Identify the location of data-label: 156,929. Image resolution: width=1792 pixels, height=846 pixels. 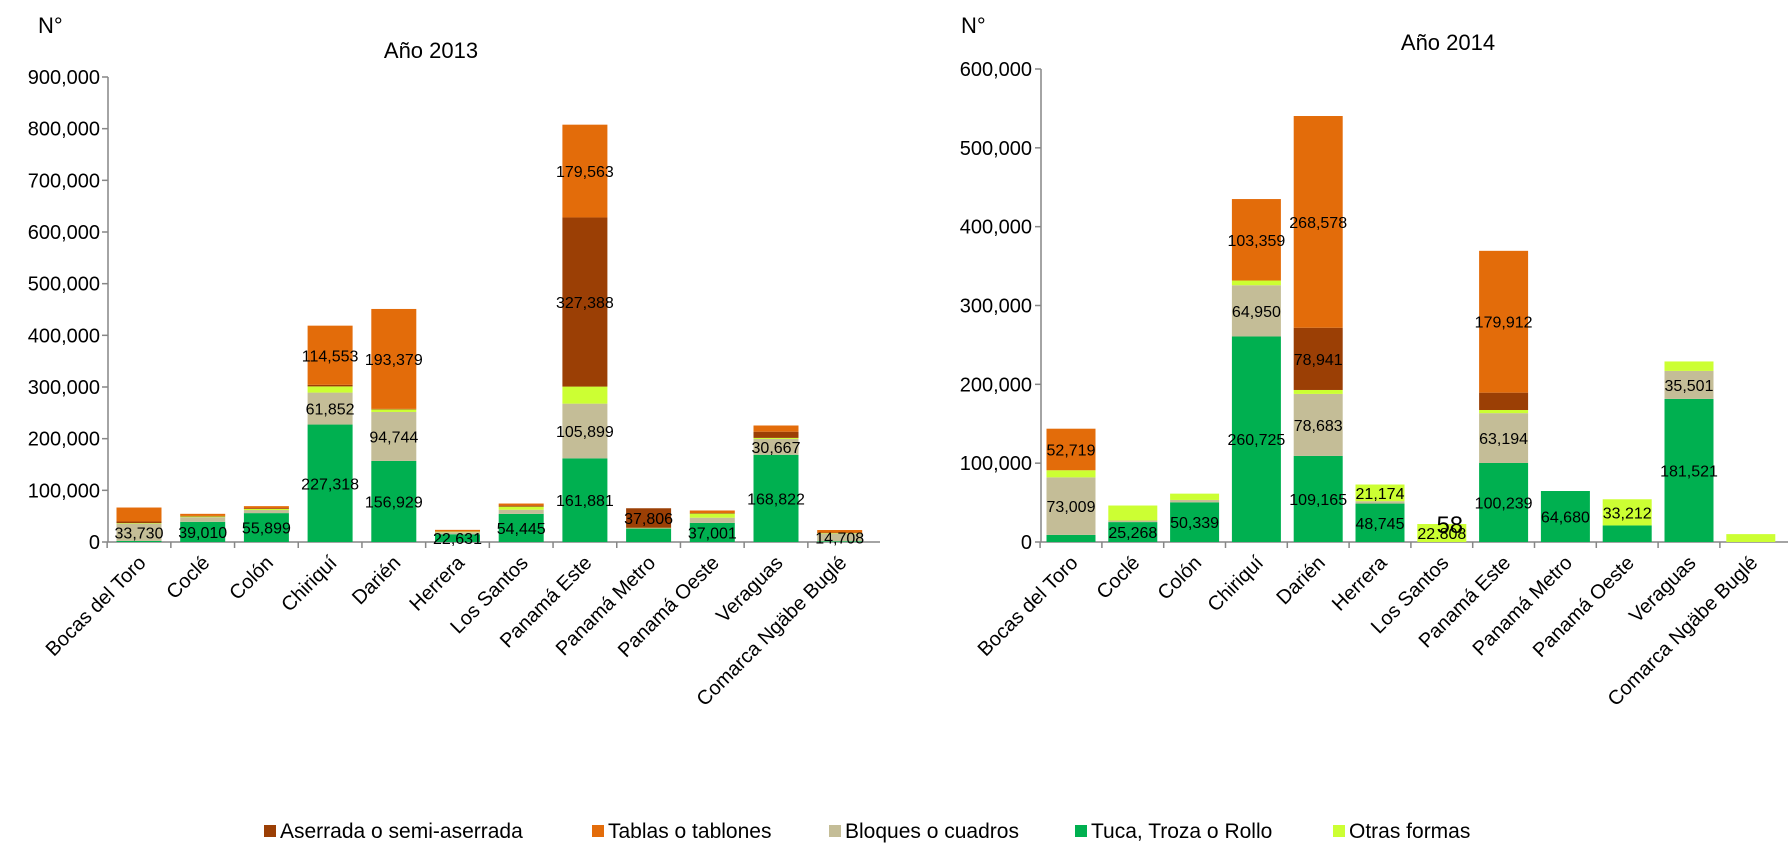
(394, 502).